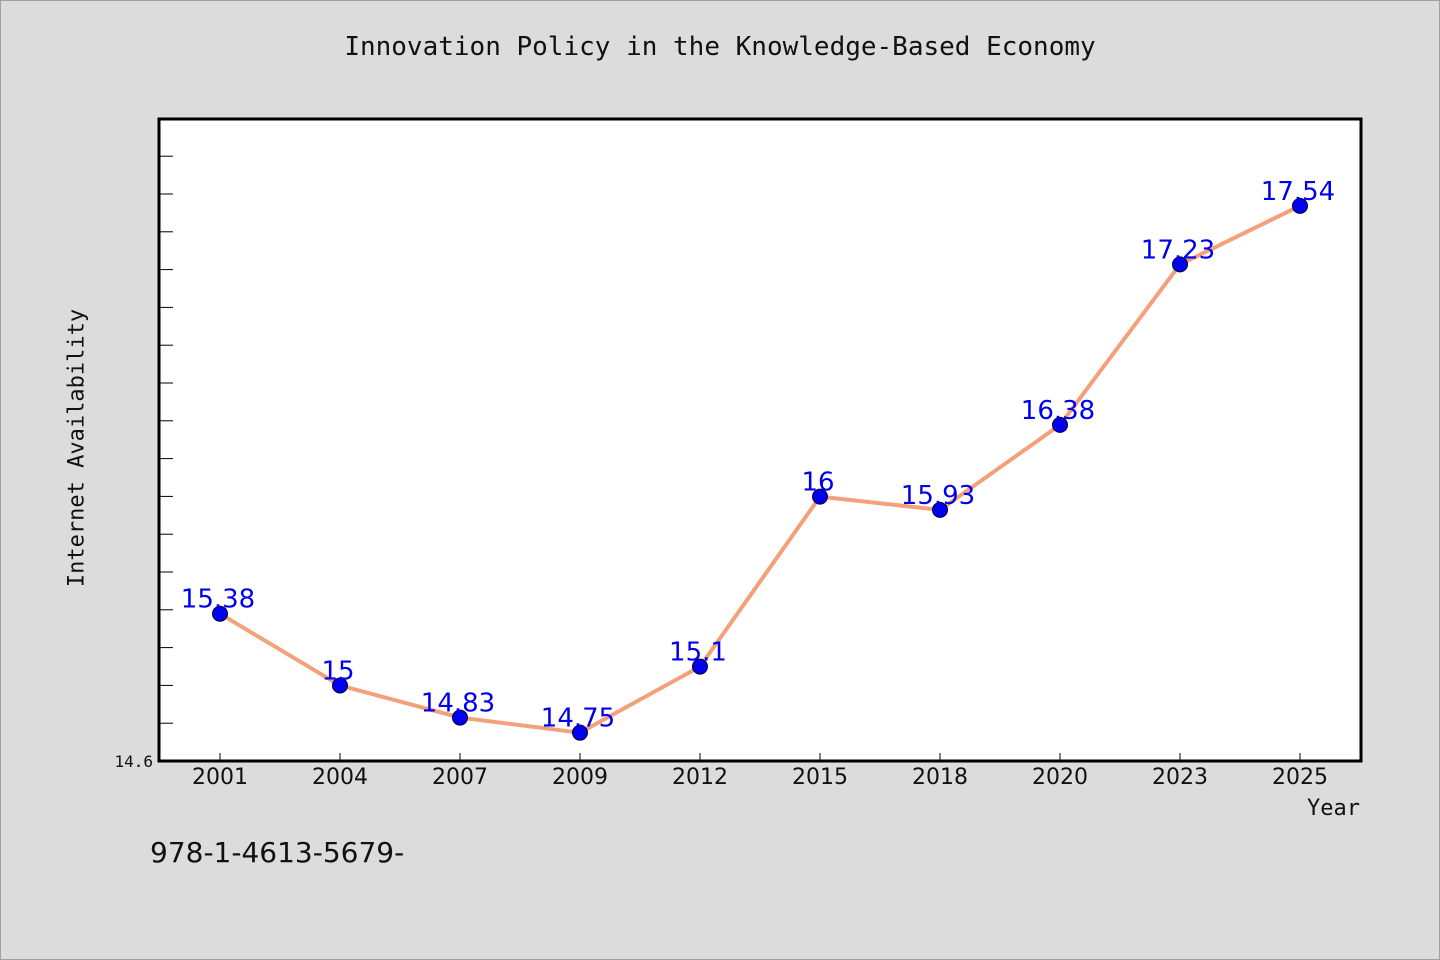 This screenshot has width=1440, height=960. I want to click on x-tick-label: 2018, so click(940, 777).